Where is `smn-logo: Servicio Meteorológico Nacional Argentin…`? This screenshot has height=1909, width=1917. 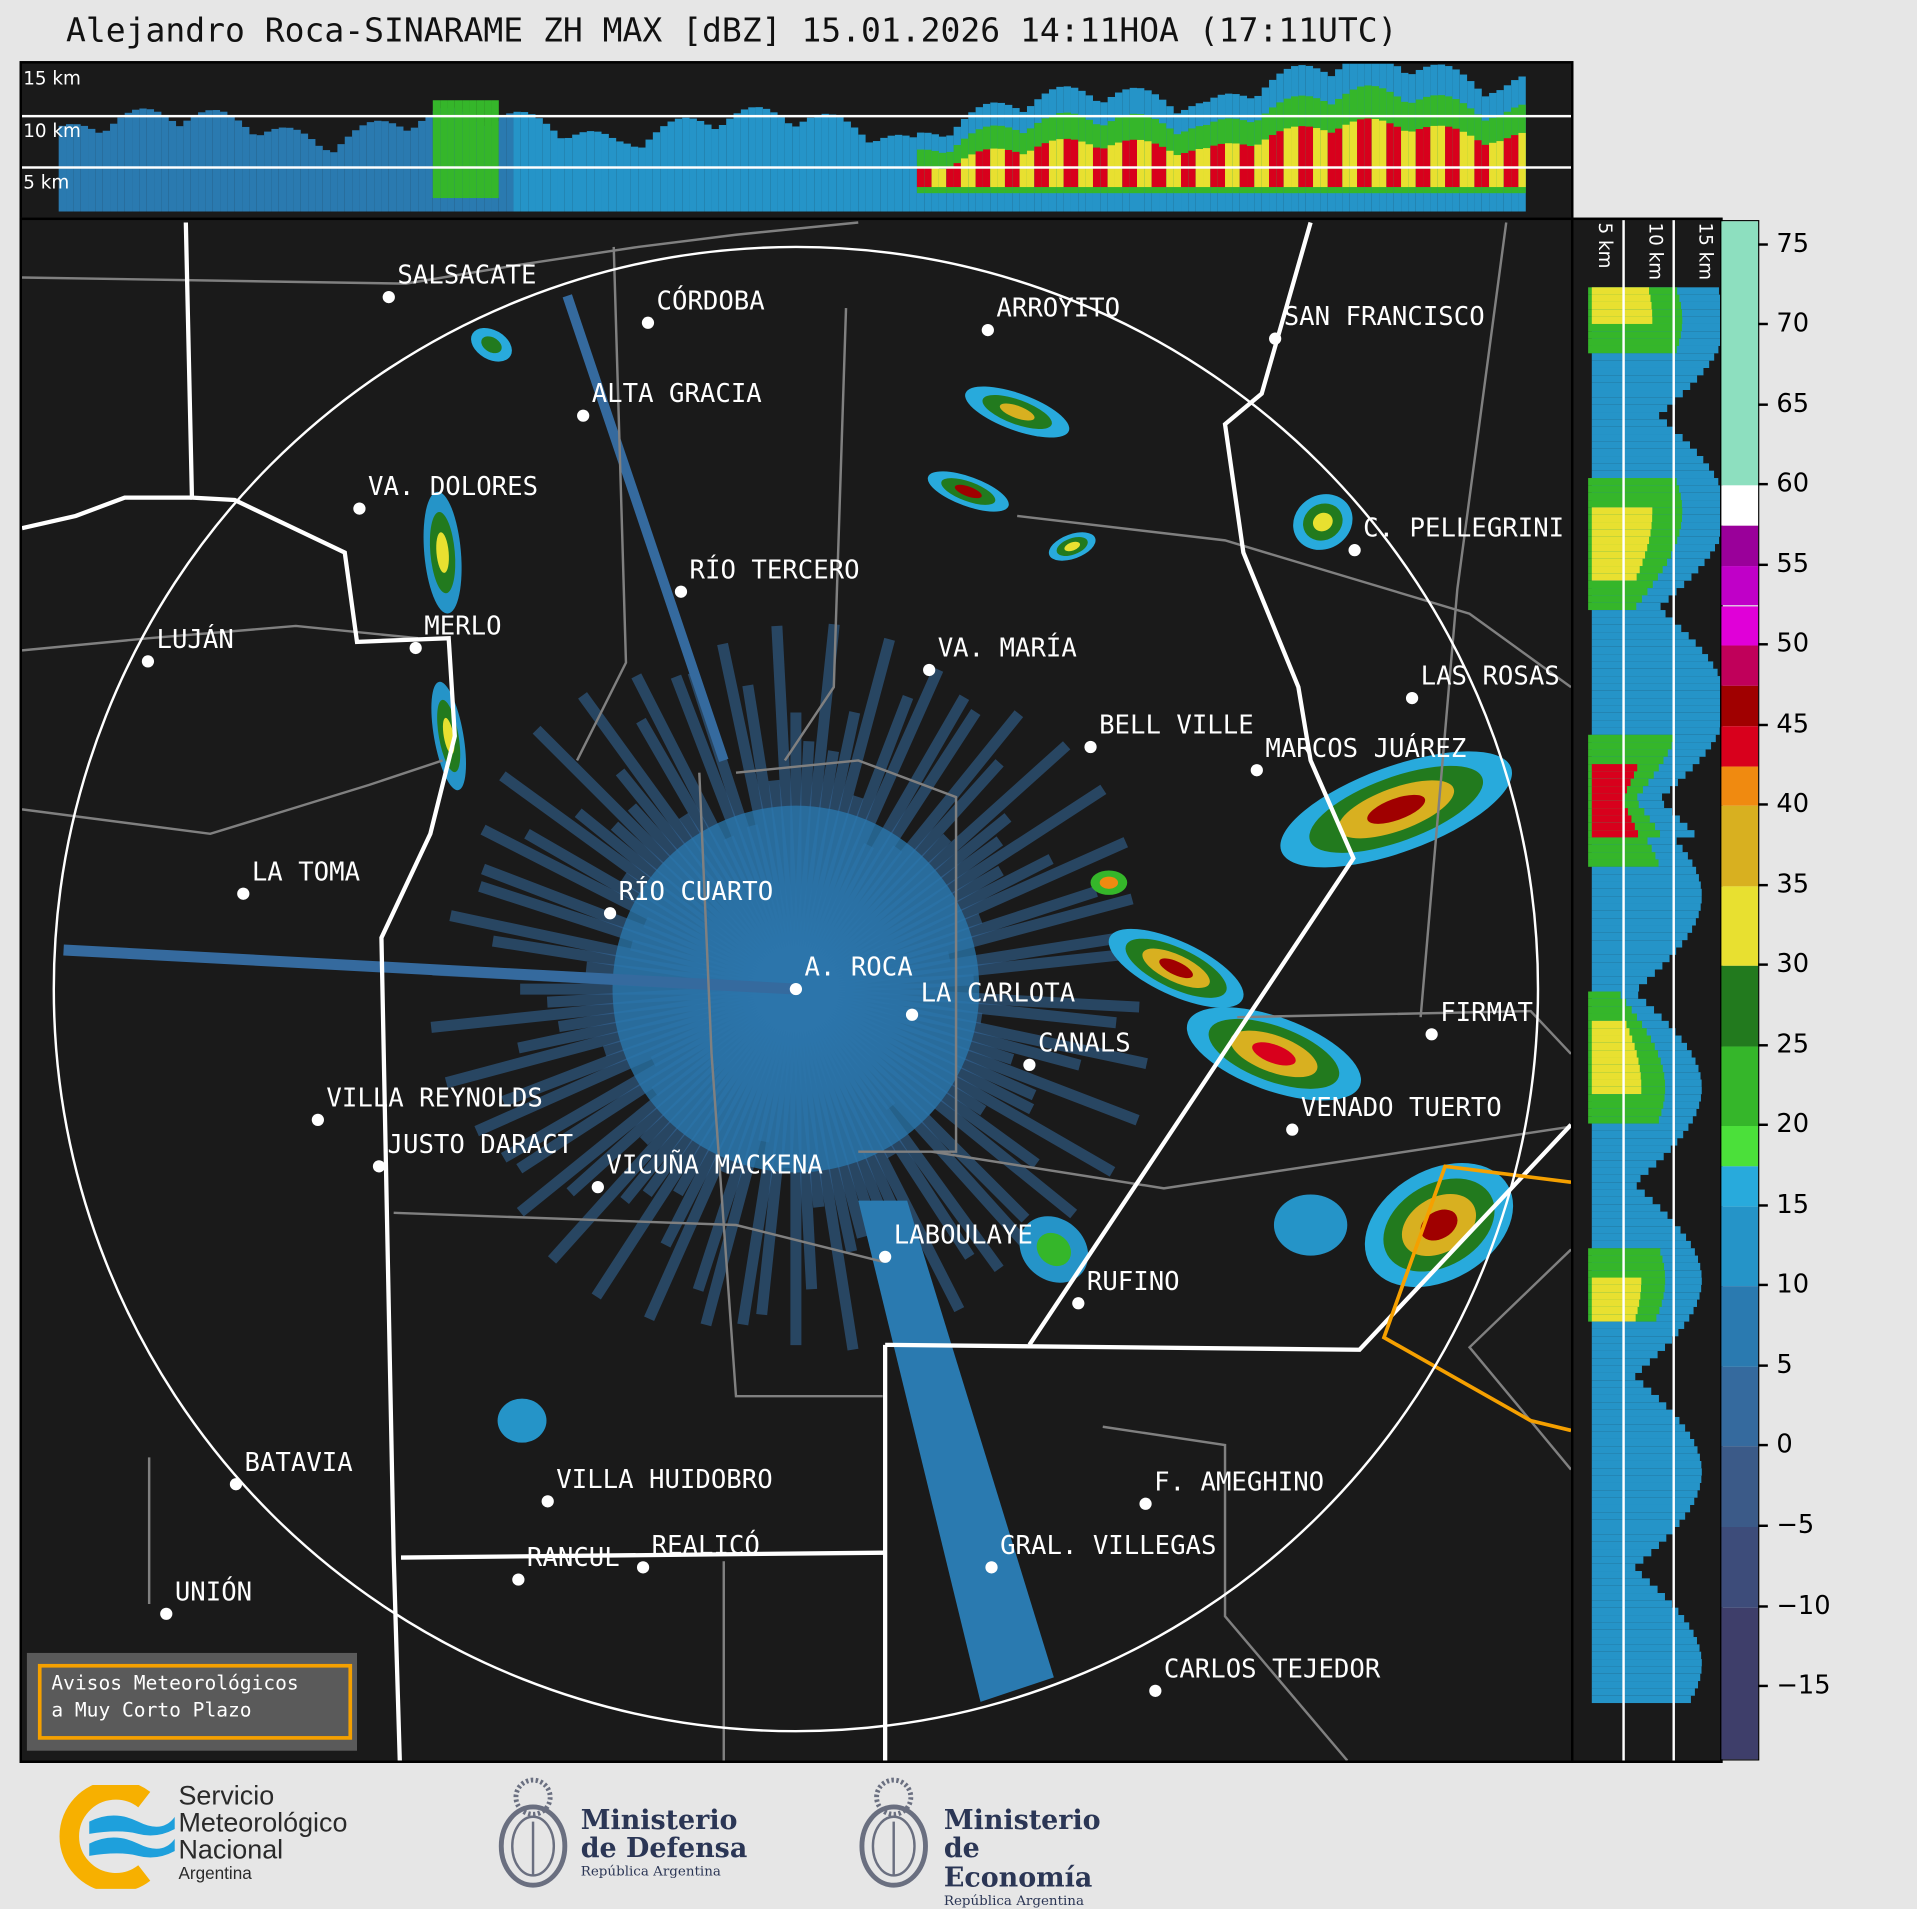 smn-logo: Servicio Meteorológico Nacional Argentin… is located at coordinates (230, 1837).